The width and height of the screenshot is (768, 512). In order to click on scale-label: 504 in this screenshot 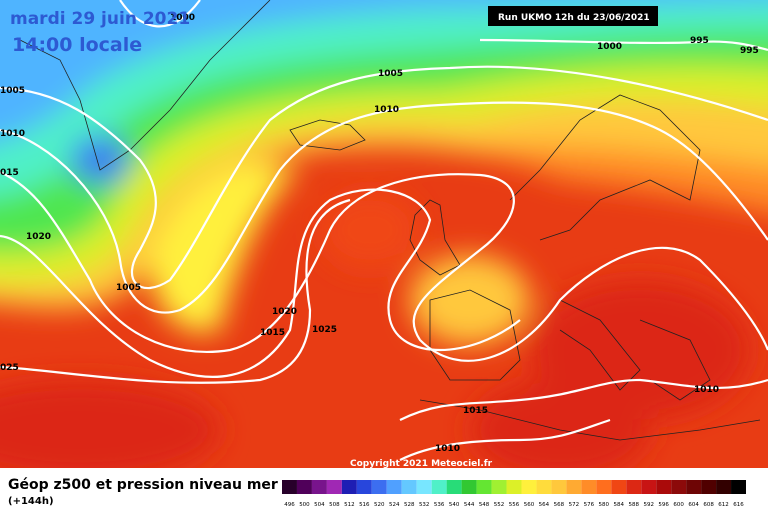, I will do `click(319, 505)`.